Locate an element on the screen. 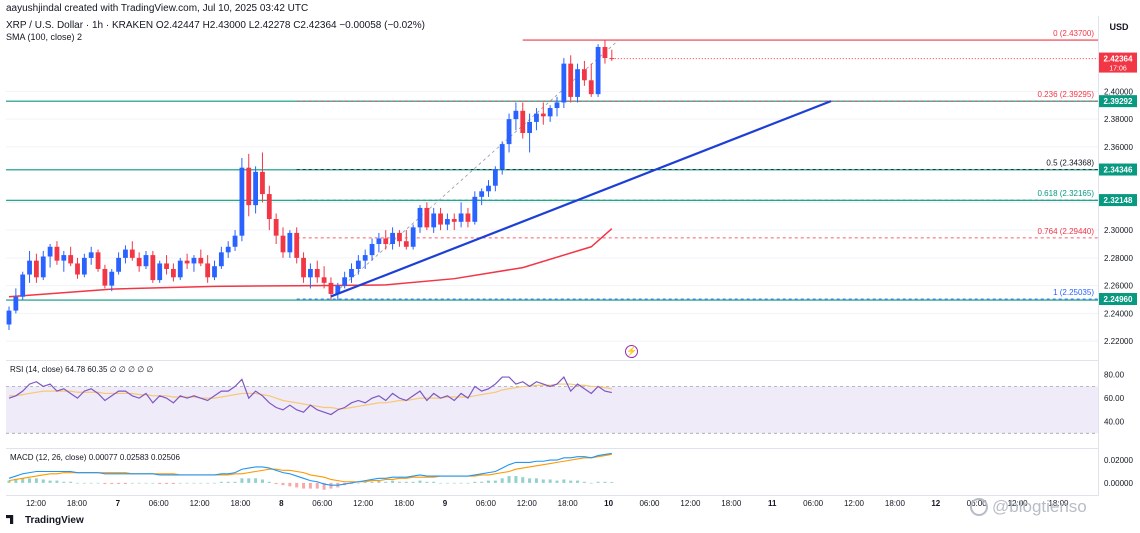 This screenshot has height=533, width=1140. alert-flash-icon: ⚡ is located at coordinates (631, 351).